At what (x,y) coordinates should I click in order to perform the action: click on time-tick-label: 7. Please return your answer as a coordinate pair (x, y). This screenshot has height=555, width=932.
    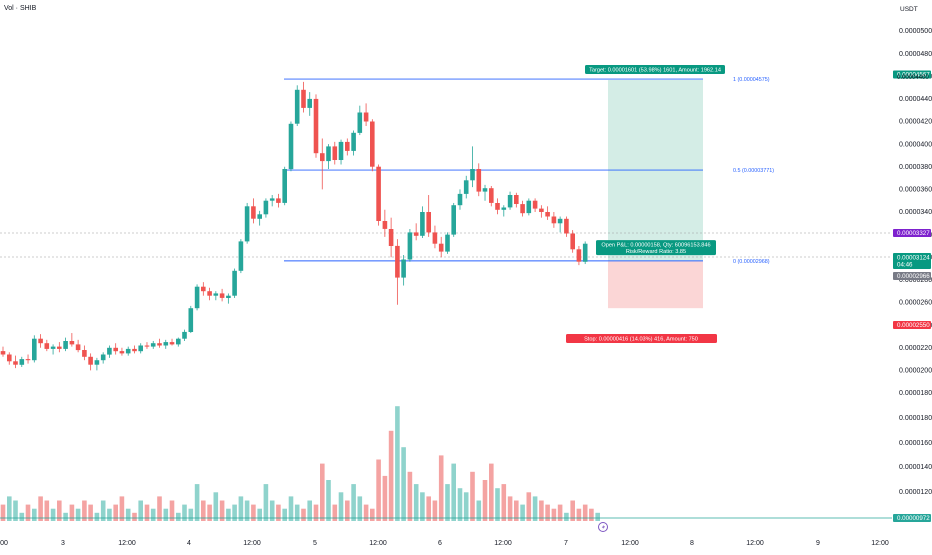
    Looking at the image, I should click on (566, 543).